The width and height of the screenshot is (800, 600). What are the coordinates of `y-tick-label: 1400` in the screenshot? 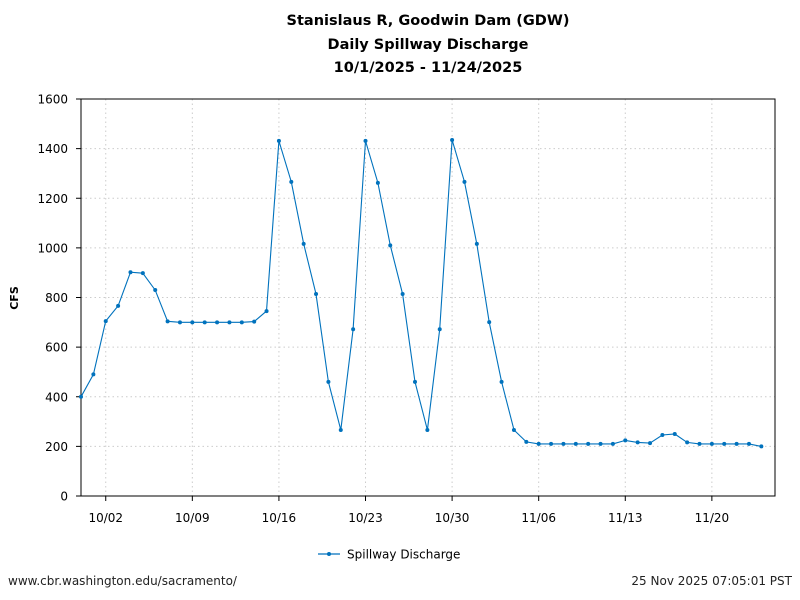 It's located at (52, 149).